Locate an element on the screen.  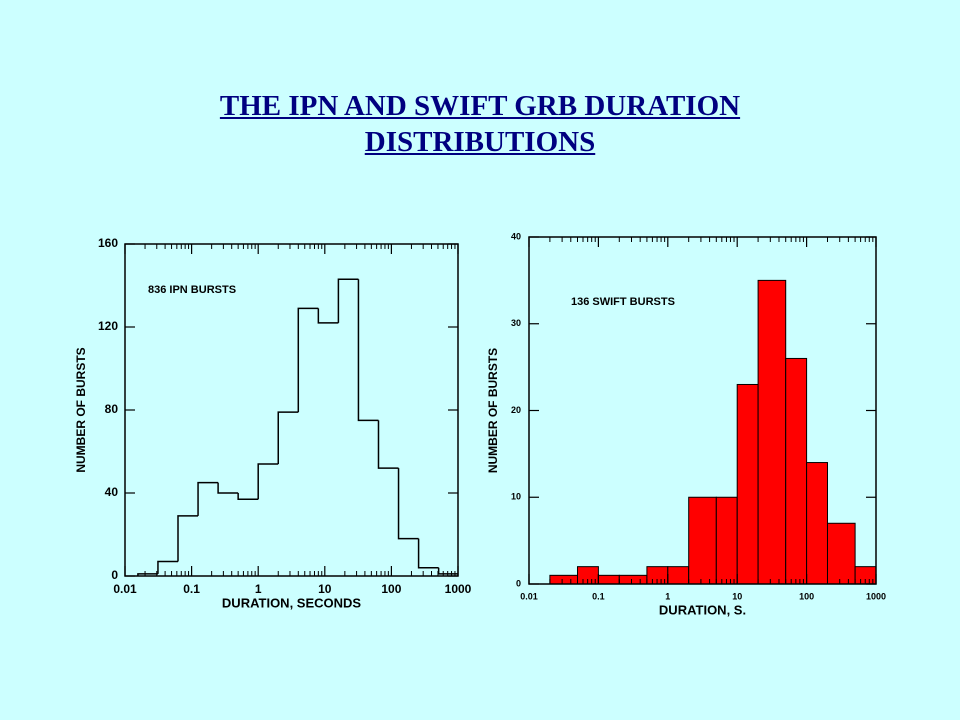
x-axis-label: DURATION, S. is located at coordinates (702, 609).